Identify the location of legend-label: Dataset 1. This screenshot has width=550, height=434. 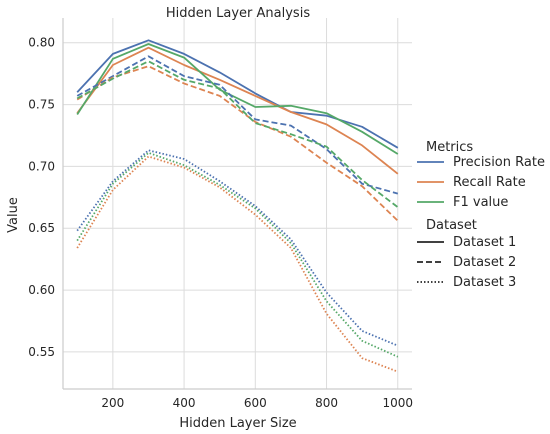
(484, 242).